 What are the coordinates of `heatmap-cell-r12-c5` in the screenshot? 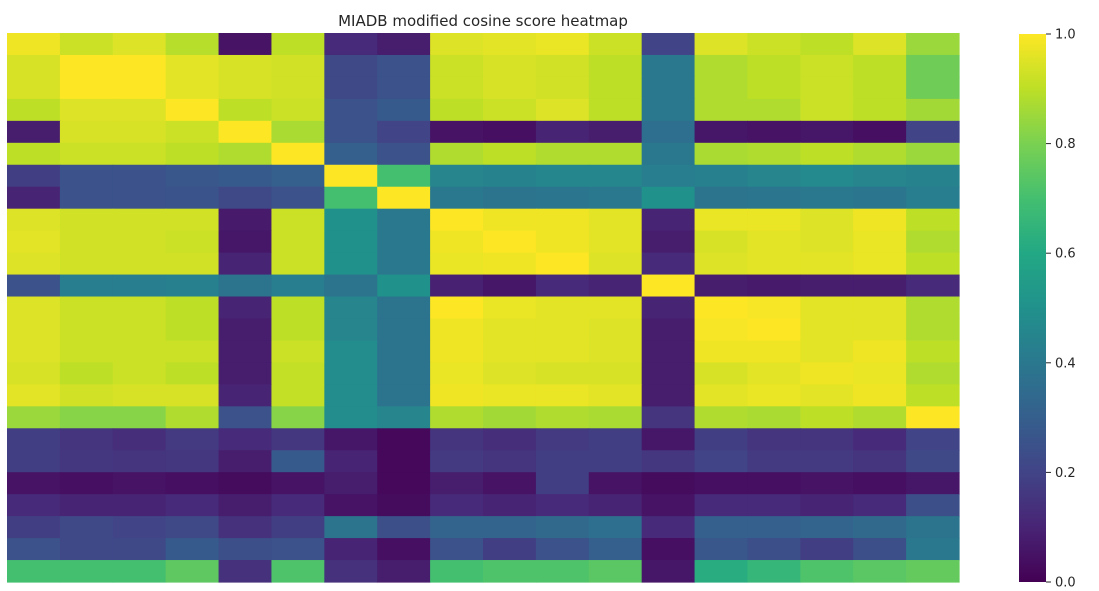 It's located at (298, 308).